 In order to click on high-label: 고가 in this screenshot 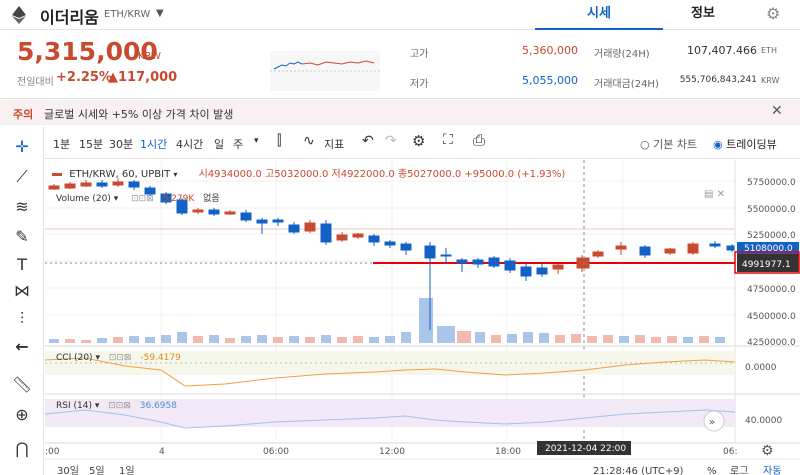, I will do `click(419, 54)`.